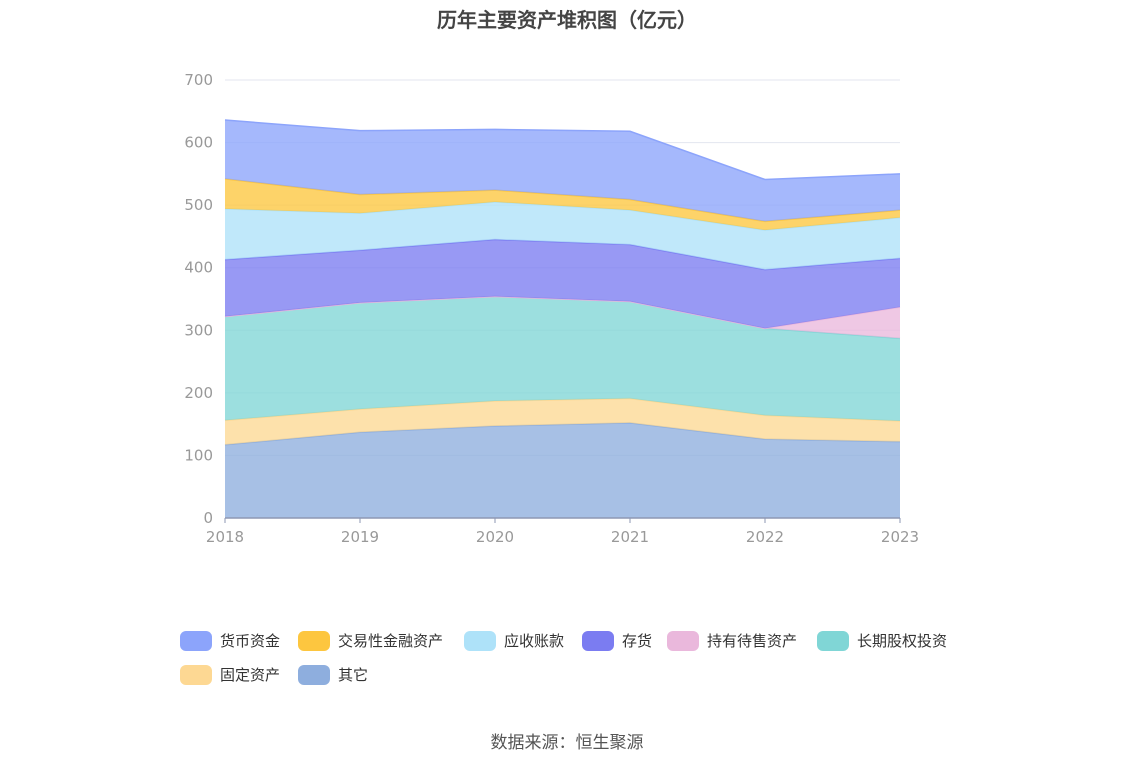 This screenshot has height=766, width=1134. What do you see at coordinates (534, 641) in the screenshot?
I see `legend-label: 应收账款` at bounding box center [534, 641].